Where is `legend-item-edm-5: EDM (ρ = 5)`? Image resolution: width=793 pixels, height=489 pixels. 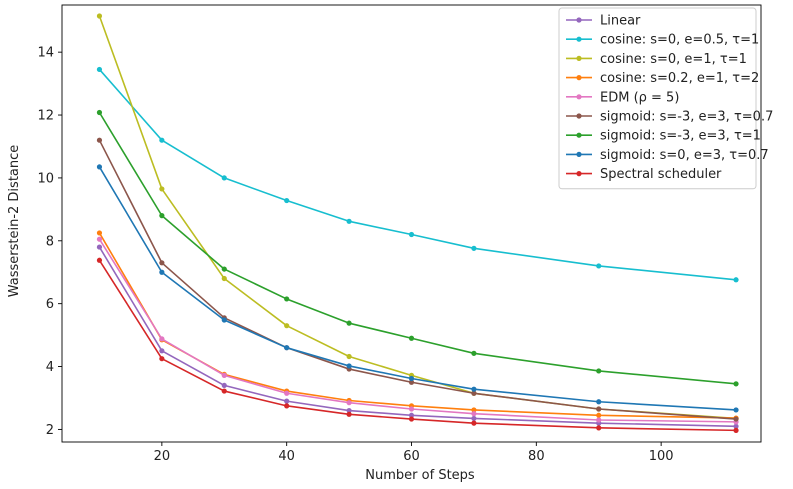
legend-item-edm-5: EDM (ρ = 5) is located at coordinates (622, 97).